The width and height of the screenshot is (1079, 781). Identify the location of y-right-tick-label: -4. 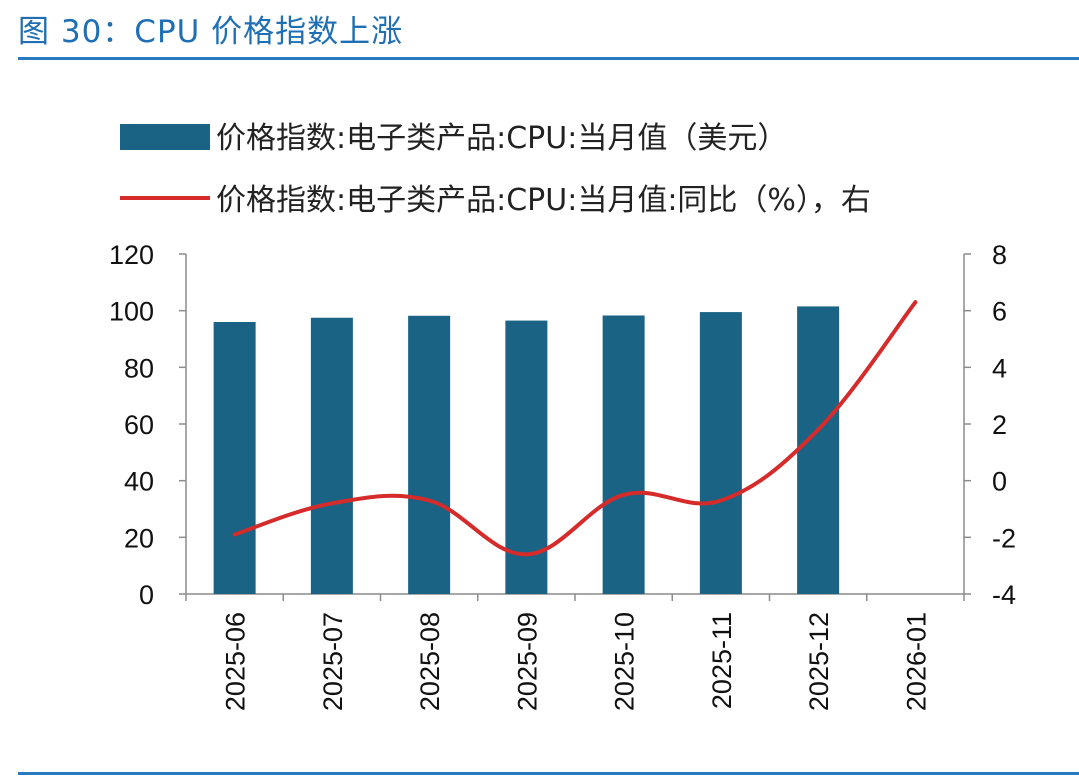
(1004, 595).